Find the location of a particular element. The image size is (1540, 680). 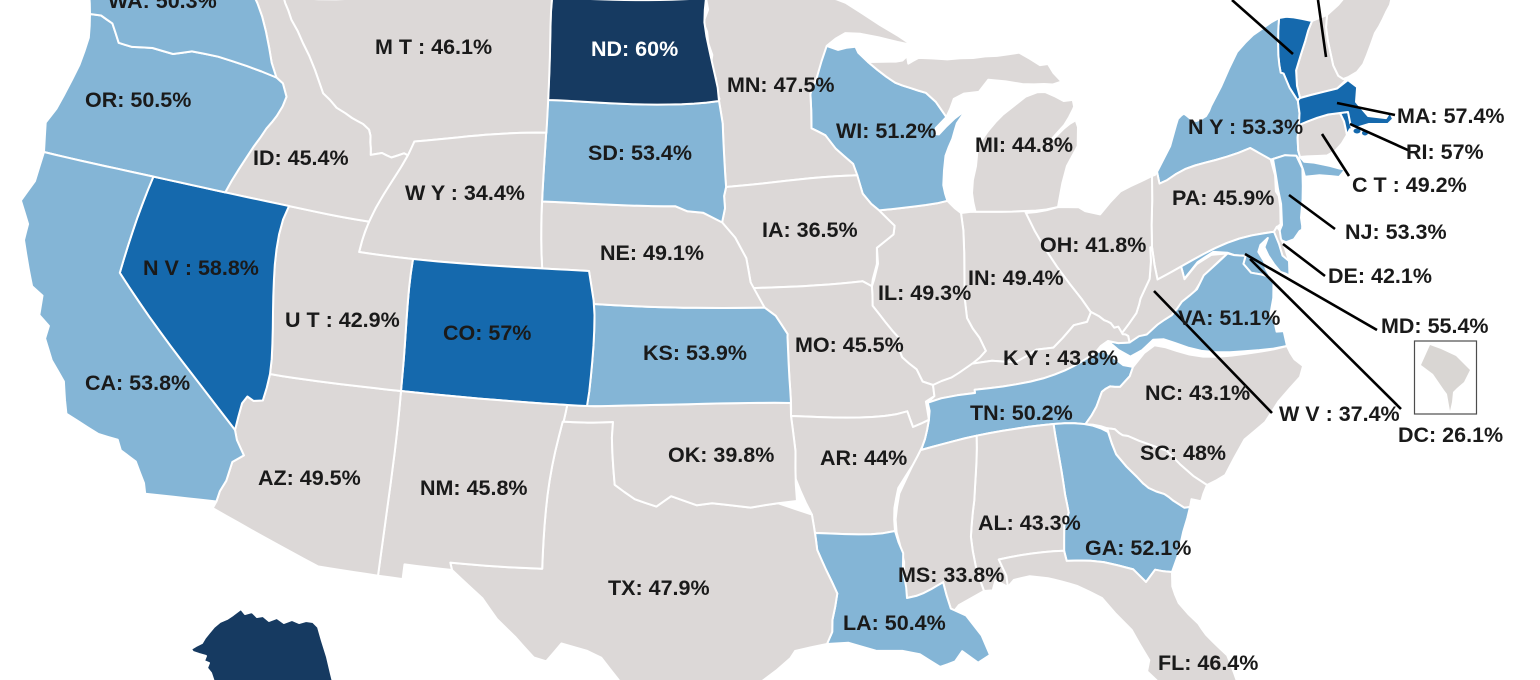

svg-text: TX: 47.9% is located at coordinates (659, 588).